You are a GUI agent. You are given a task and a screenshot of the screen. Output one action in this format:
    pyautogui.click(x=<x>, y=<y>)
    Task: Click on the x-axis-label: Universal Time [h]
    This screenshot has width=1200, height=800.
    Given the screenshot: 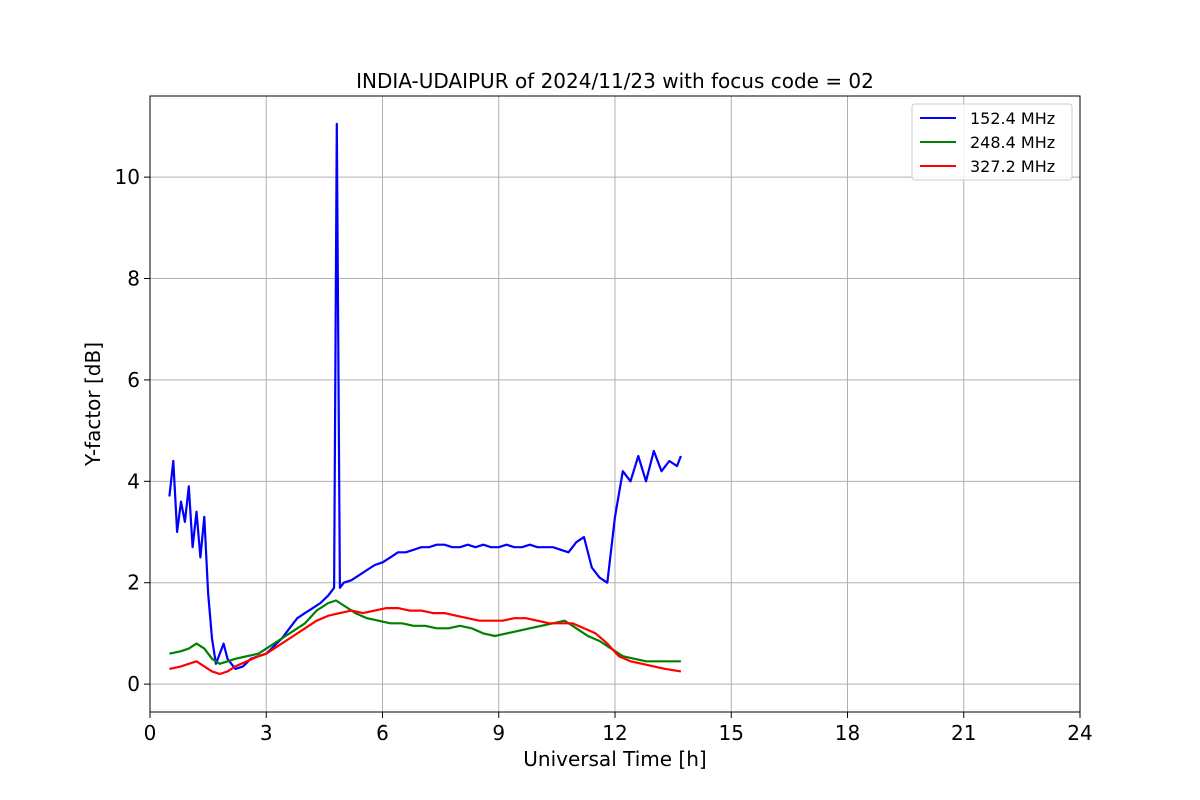 What is the action you would take?
    pyautogui.click(x=614, y=759)
    